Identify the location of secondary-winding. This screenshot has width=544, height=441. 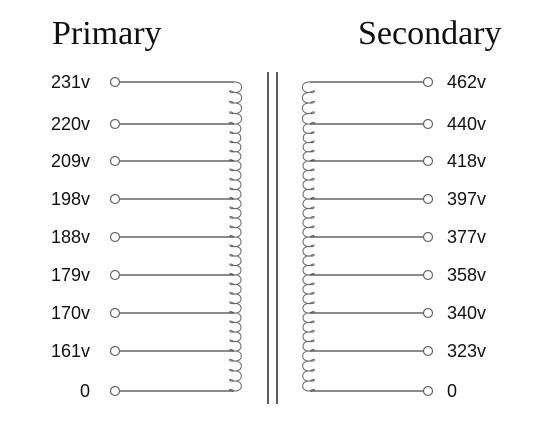
(308, 236).